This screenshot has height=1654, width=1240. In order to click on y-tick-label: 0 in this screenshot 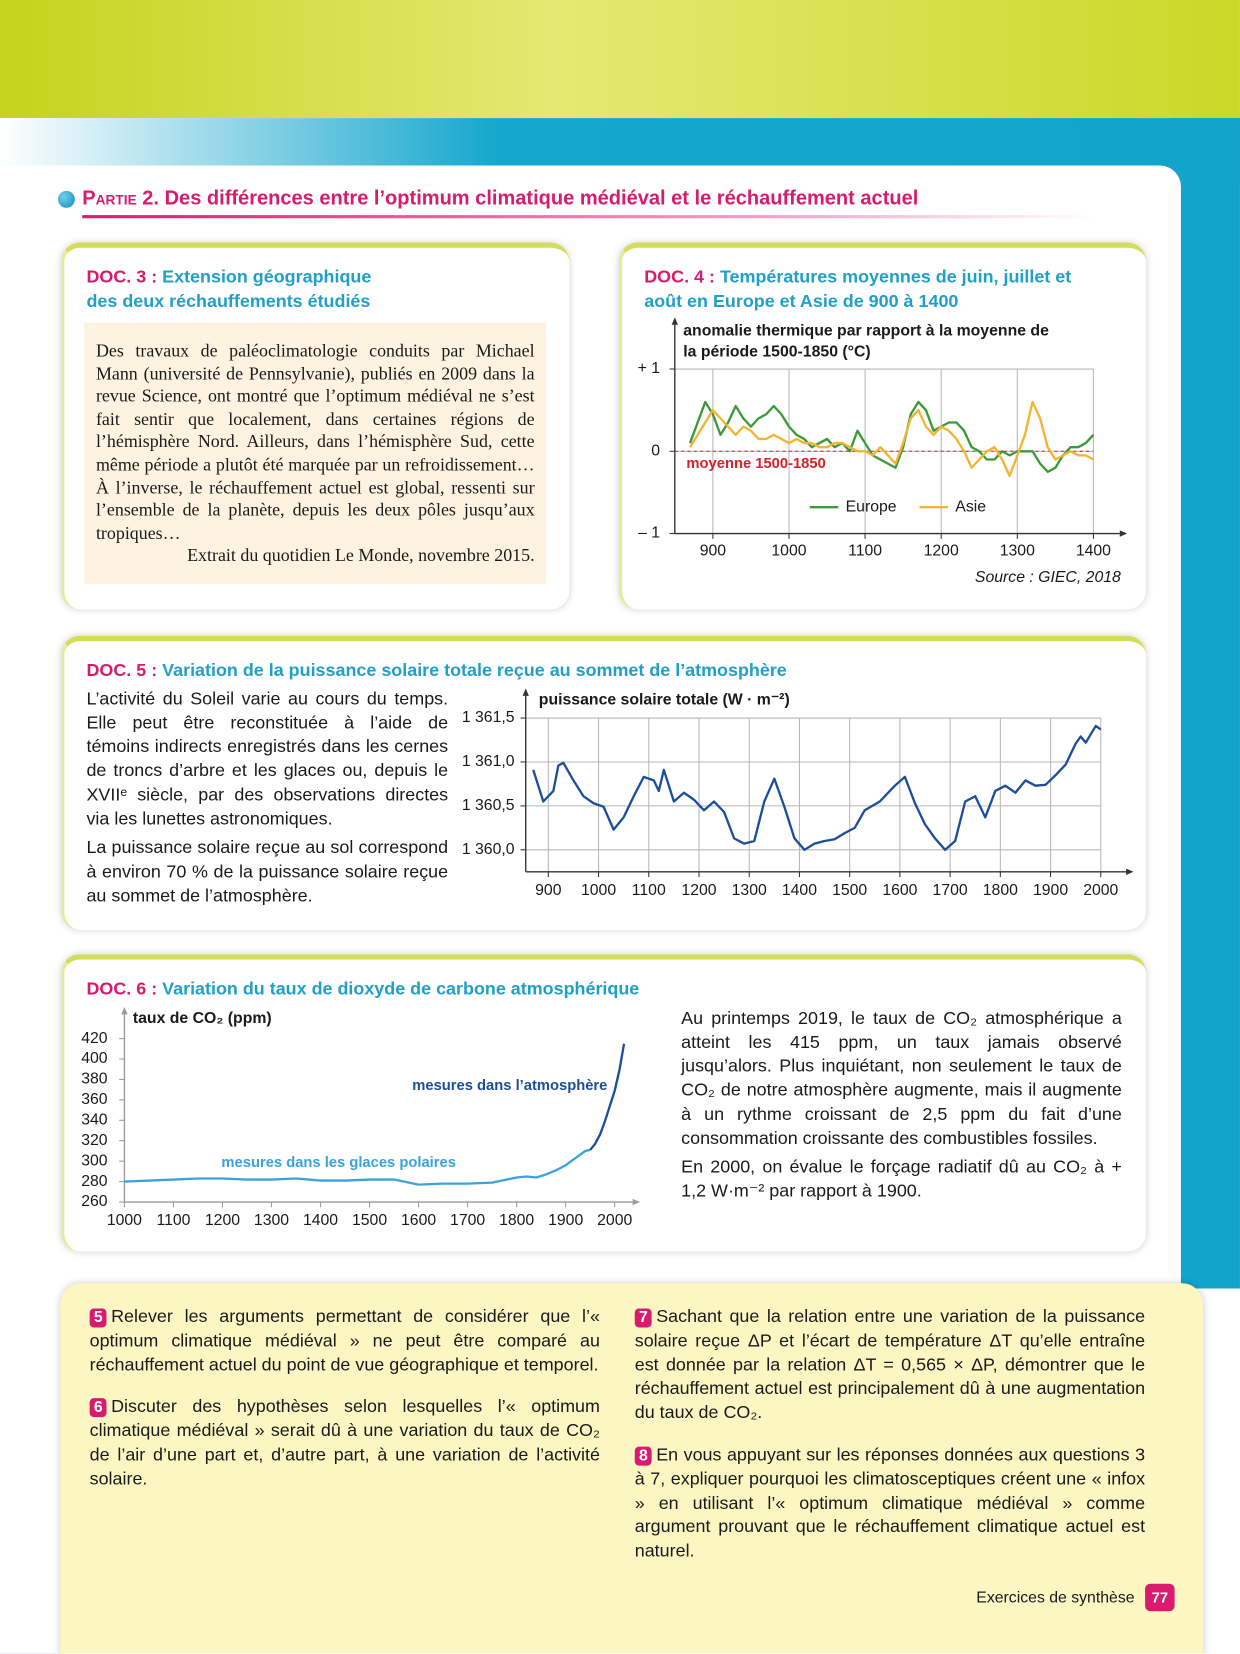, I will do `click(655, 450)`.